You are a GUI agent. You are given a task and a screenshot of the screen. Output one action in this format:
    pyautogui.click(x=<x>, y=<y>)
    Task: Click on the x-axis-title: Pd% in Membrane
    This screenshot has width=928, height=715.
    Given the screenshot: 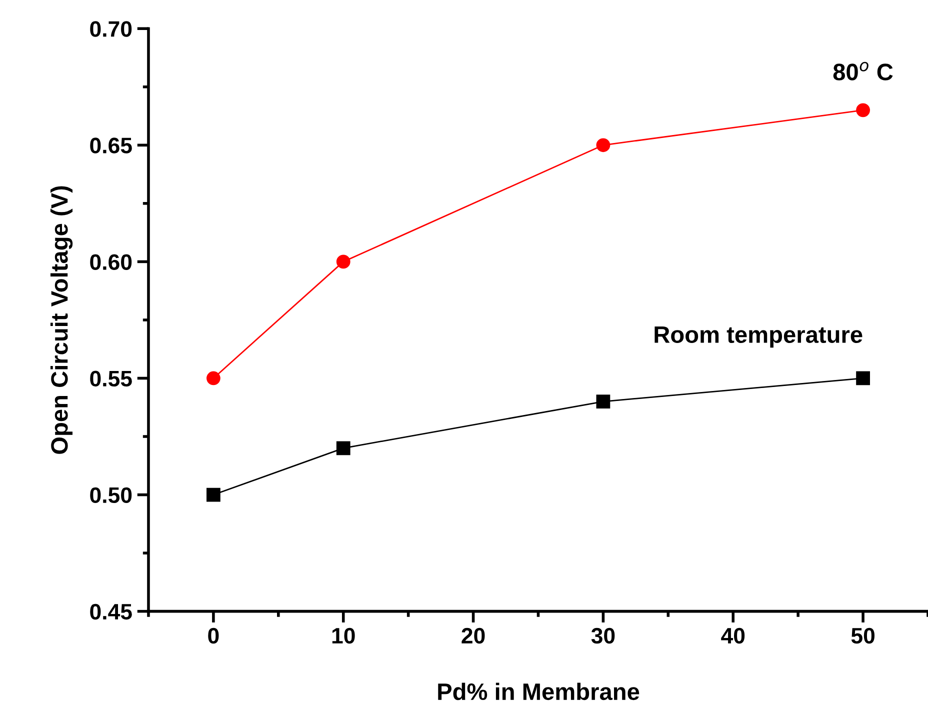 What is the action you would take?
    pyautogui.click(x=539, y=691)
    